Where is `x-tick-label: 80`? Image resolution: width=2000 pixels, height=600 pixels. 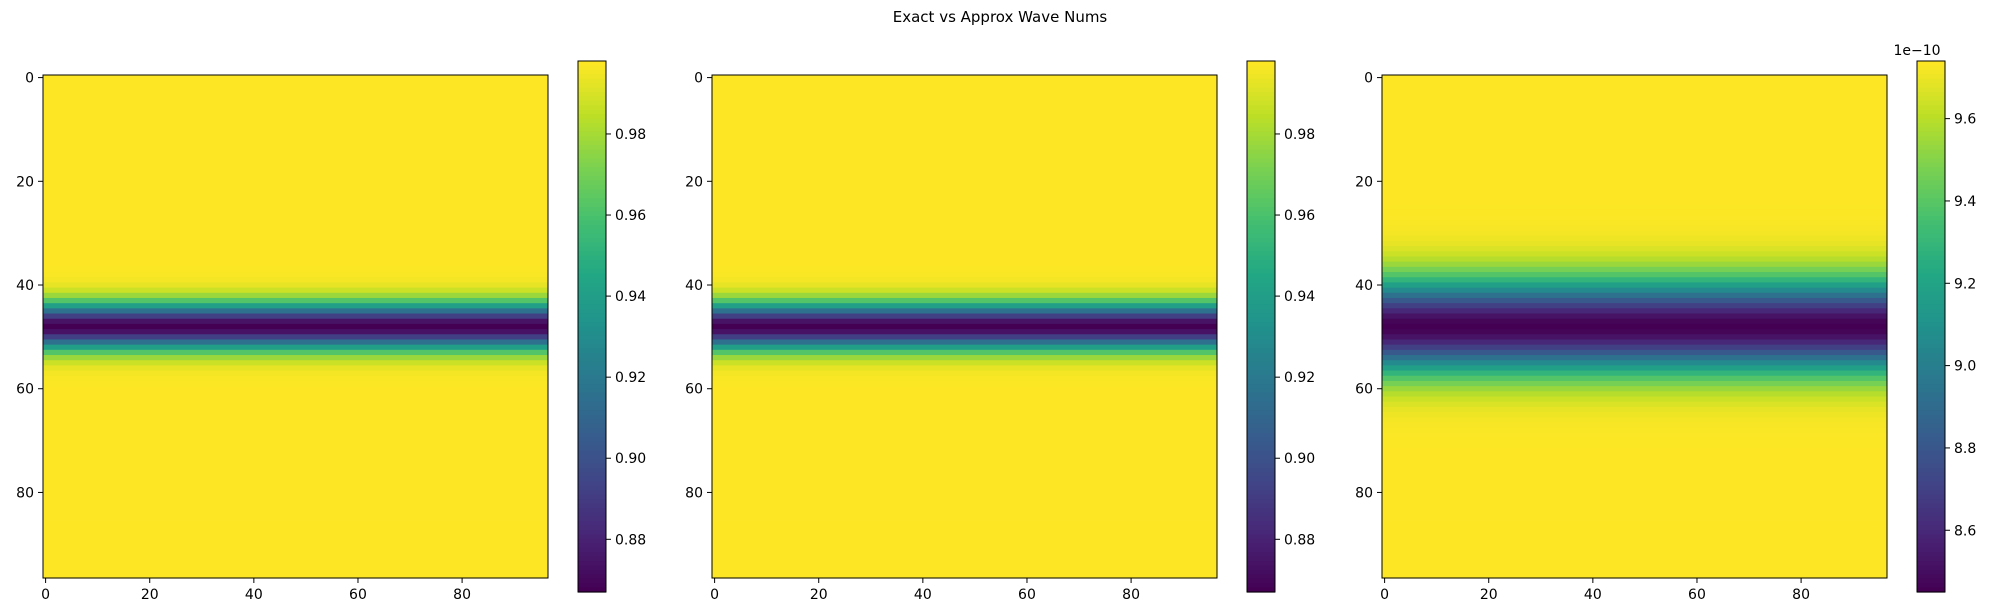
x-tick-label: 80 is located at coordinates (1801, 593).